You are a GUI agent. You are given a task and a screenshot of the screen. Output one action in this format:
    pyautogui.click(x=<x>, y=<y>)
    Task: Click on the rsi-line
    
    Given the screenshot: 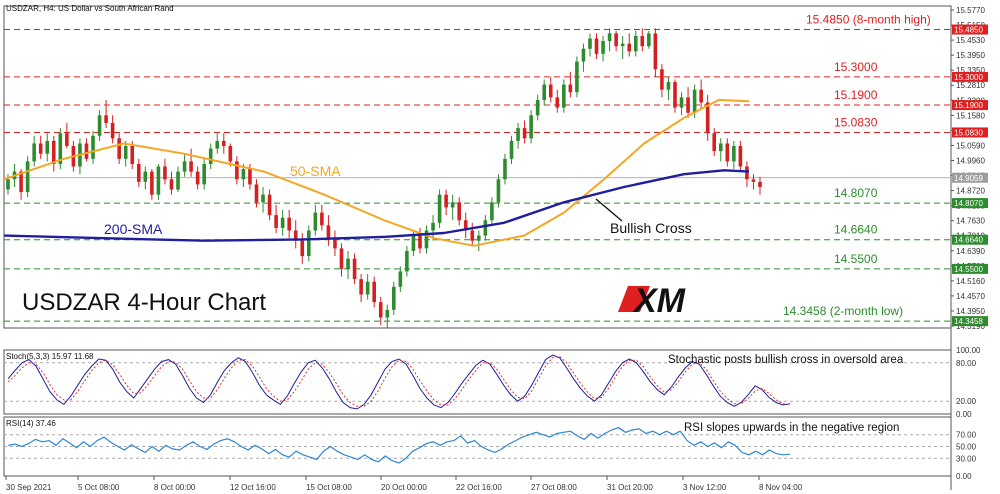 What is the action you would take?
    pyautogui.click(x=399, y=445)
    